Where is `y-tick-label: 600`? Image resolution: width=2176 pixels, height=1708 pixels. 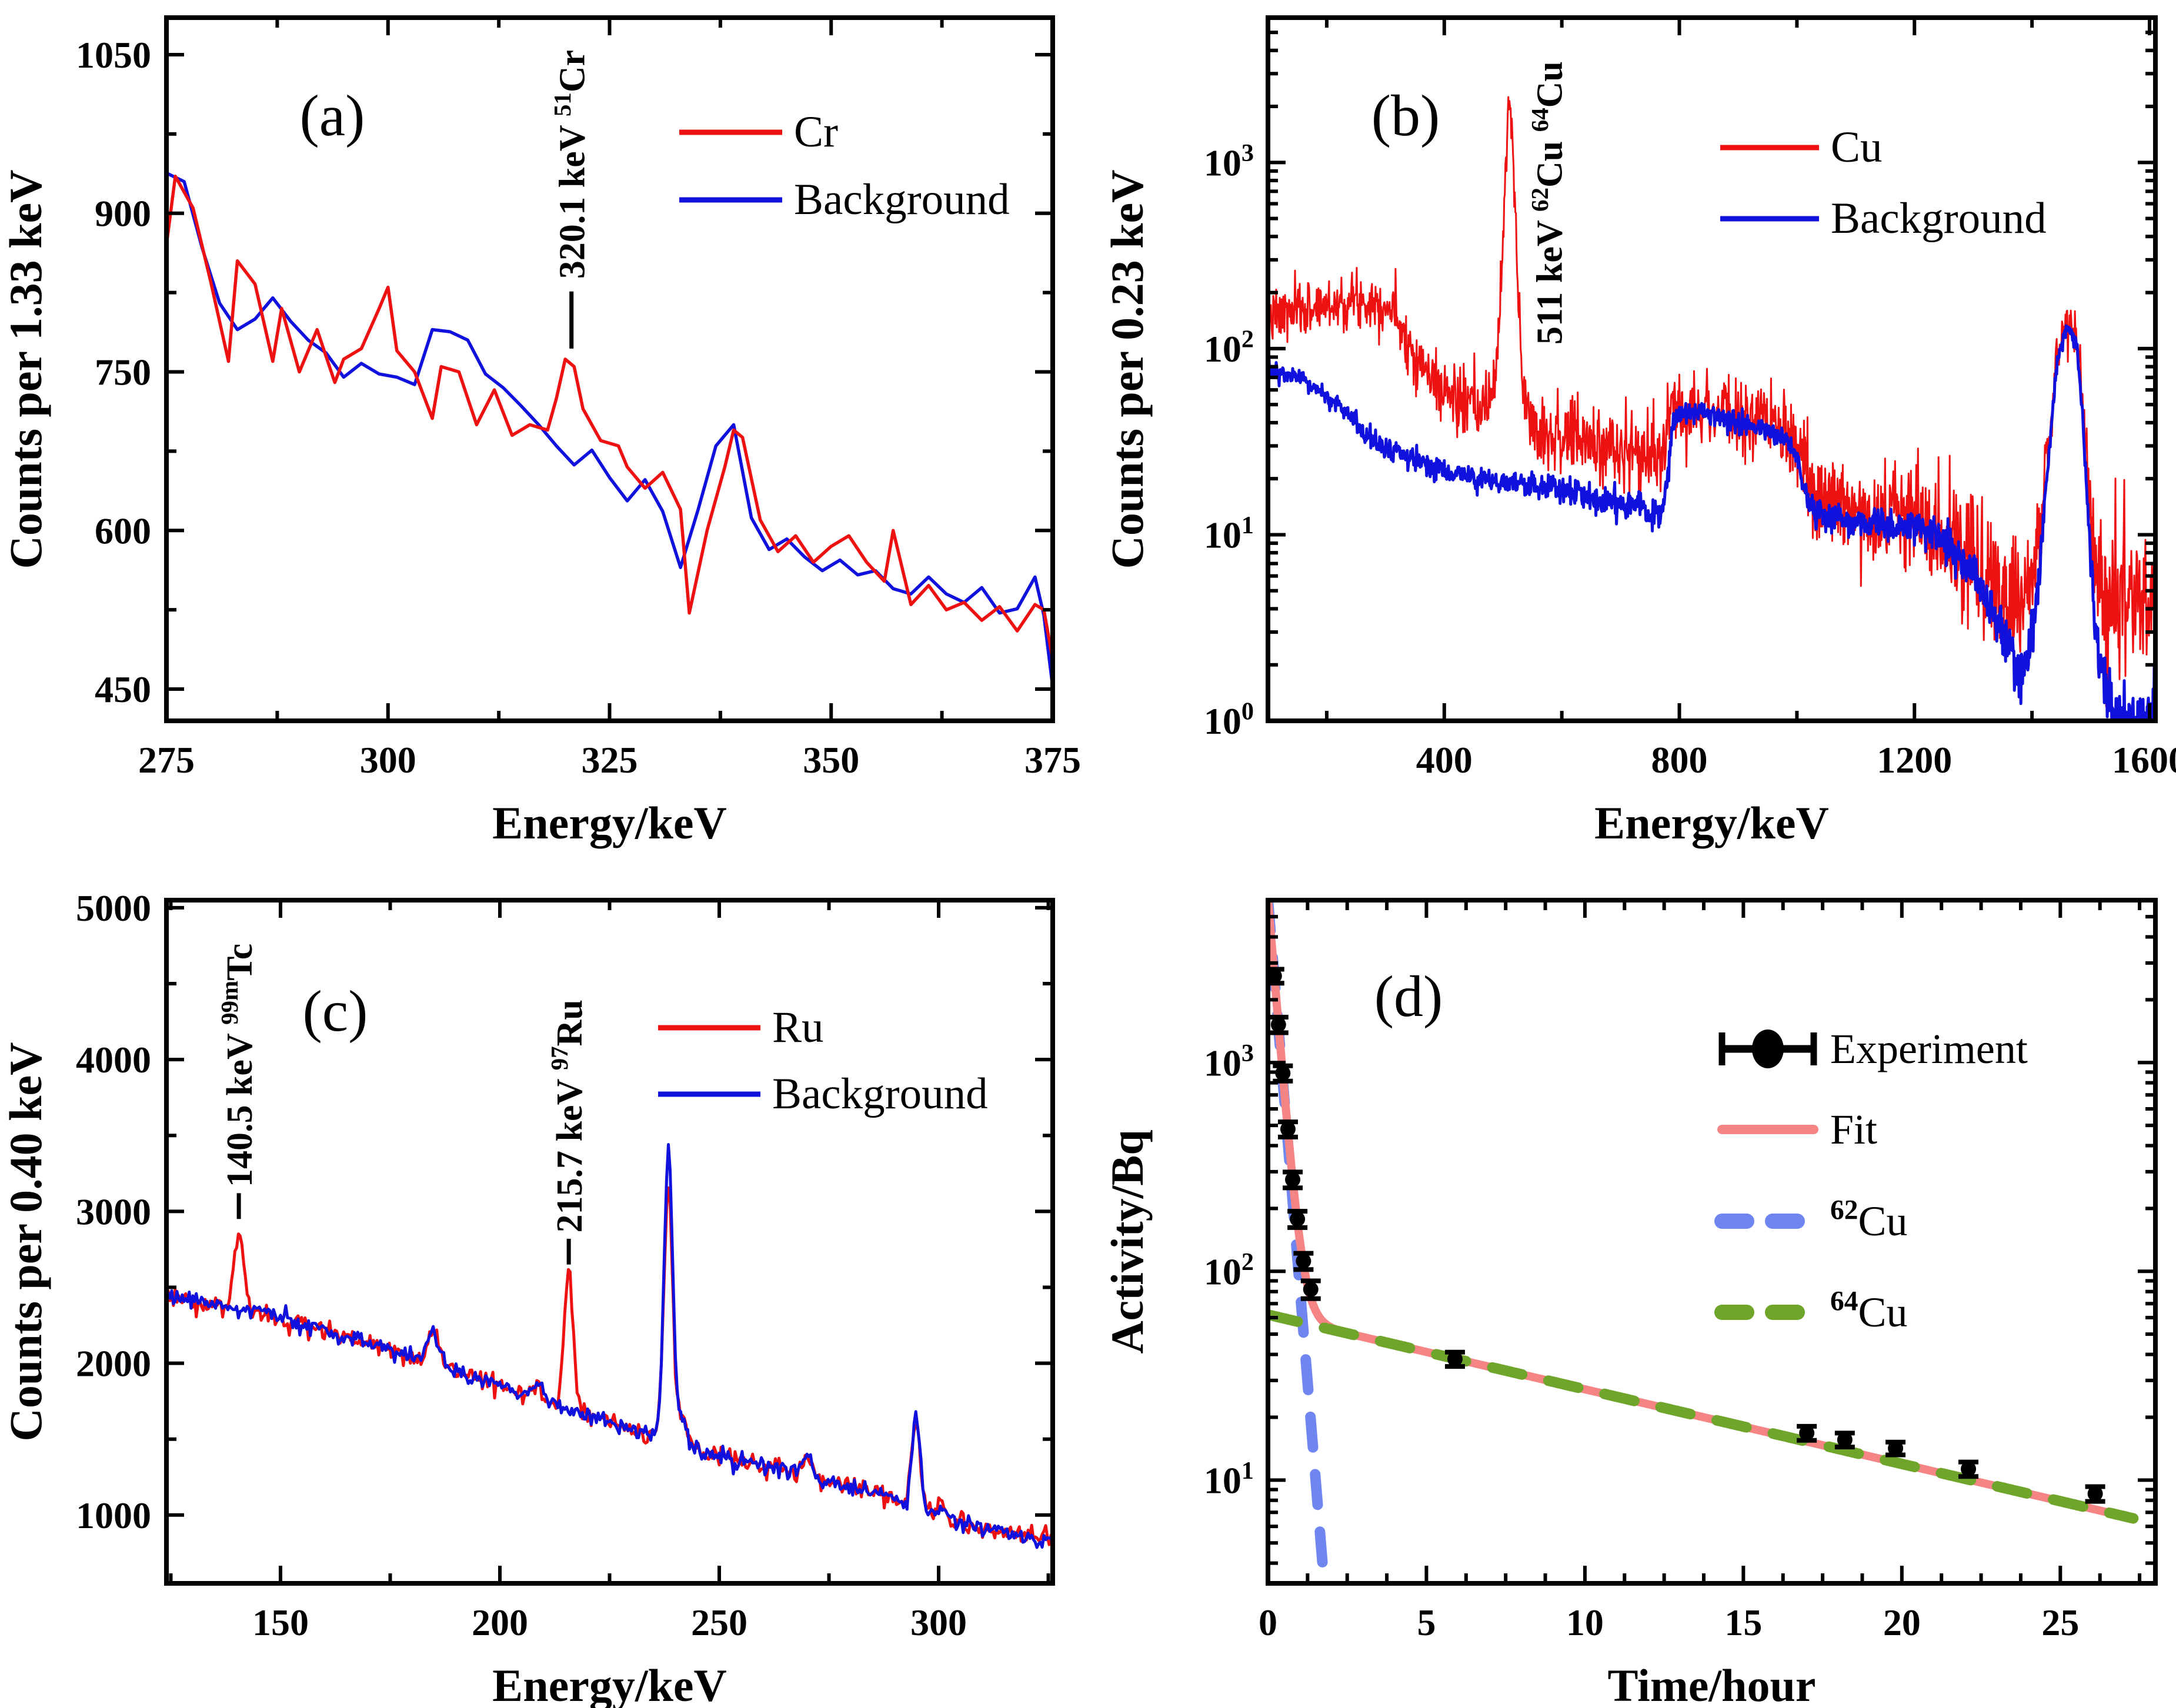
y-tick-label: 600 is located at coordinates (123, 530).